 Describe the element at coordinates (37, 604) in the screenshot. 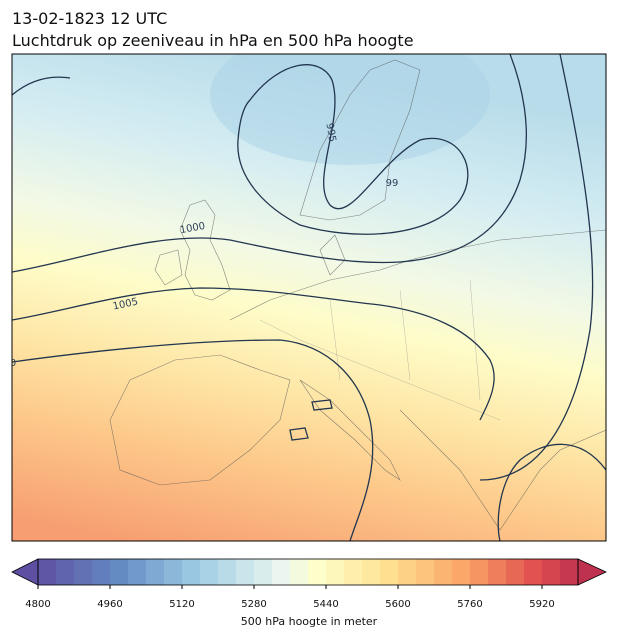

I see `colorbar-tick-label: 4800` at that location.